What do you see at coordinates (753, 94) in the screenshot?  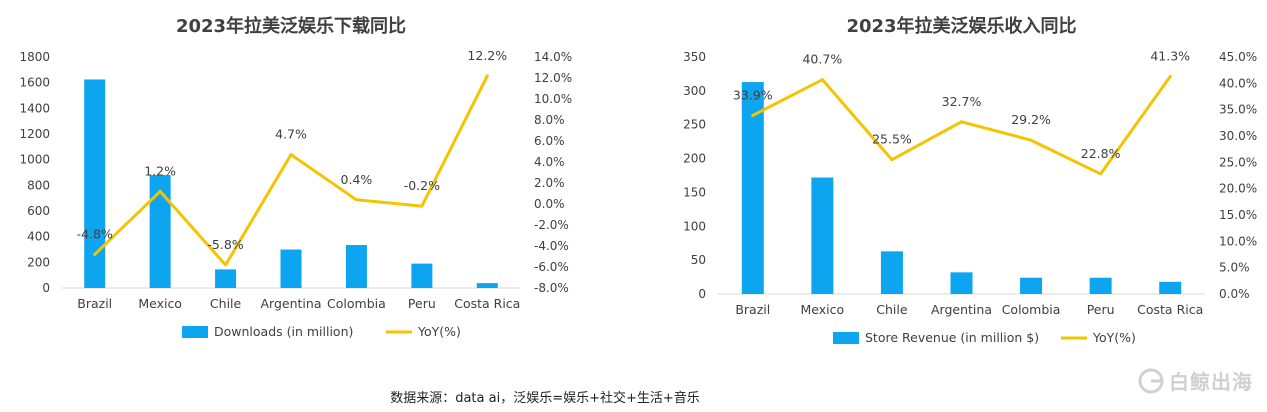 I see `yoy-data-label: 33.9%` at bounding box center [753, 94].